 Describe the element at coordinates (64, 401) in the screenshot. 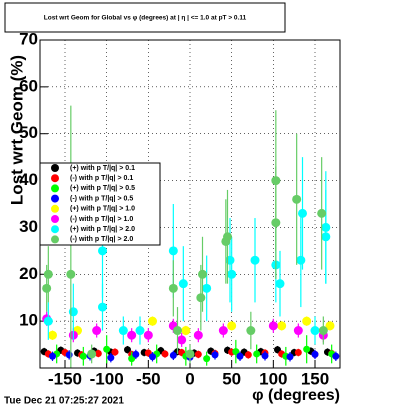

I see `timestamp: Tue Dec 21 07:25:27 2021` at that location.